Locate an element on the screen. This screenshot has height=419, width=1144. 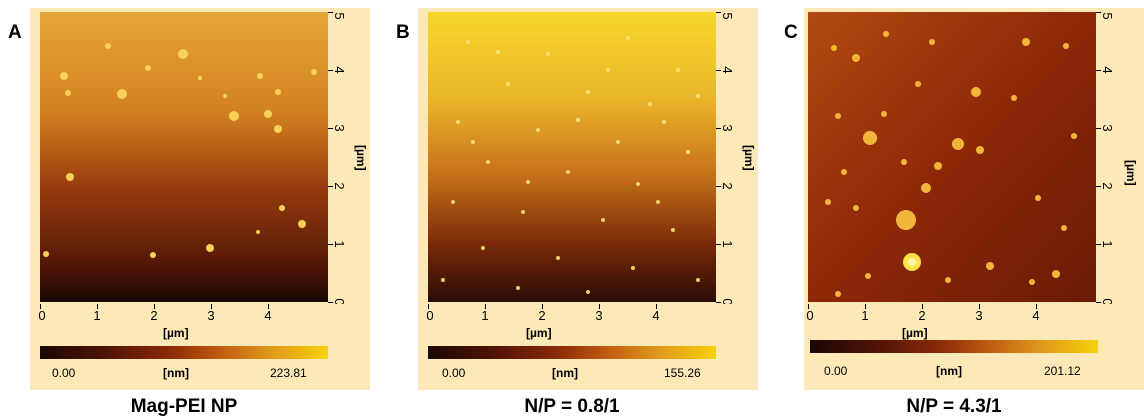
panel-caption: Mag-PEI NP is located at coordinates (184, 406).